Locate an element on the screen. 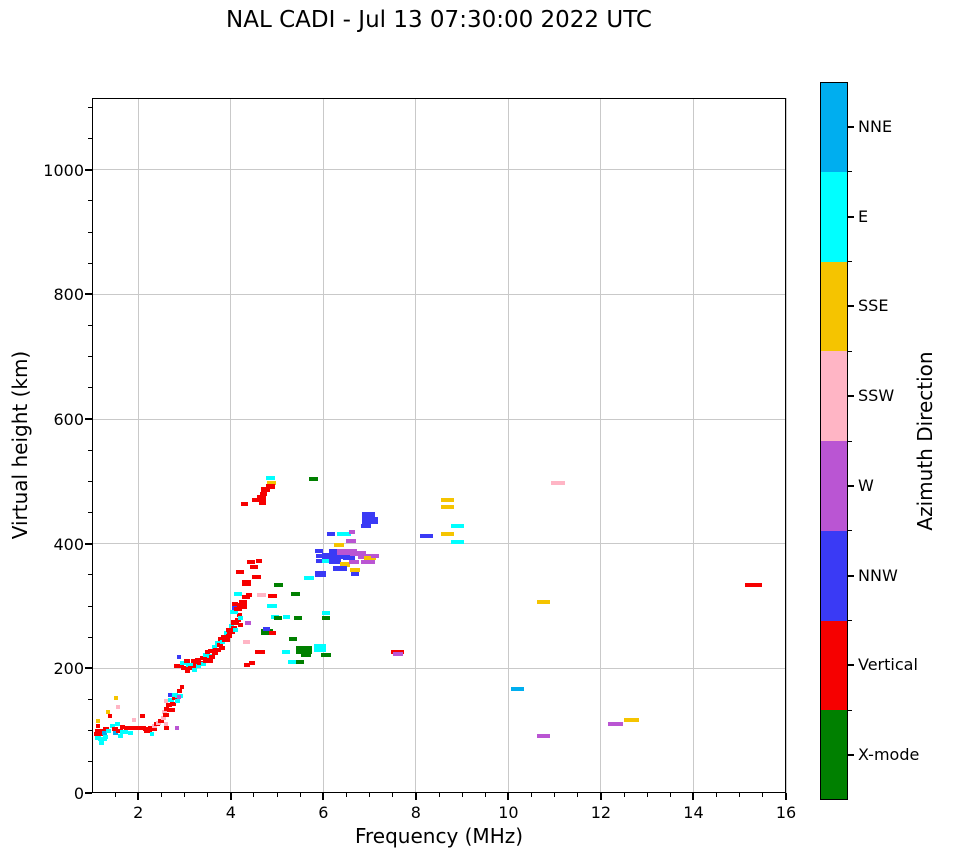 The width and height of the screenshot is (958, 857). x-tick-label: 2 is located at coordinates (138, 812).